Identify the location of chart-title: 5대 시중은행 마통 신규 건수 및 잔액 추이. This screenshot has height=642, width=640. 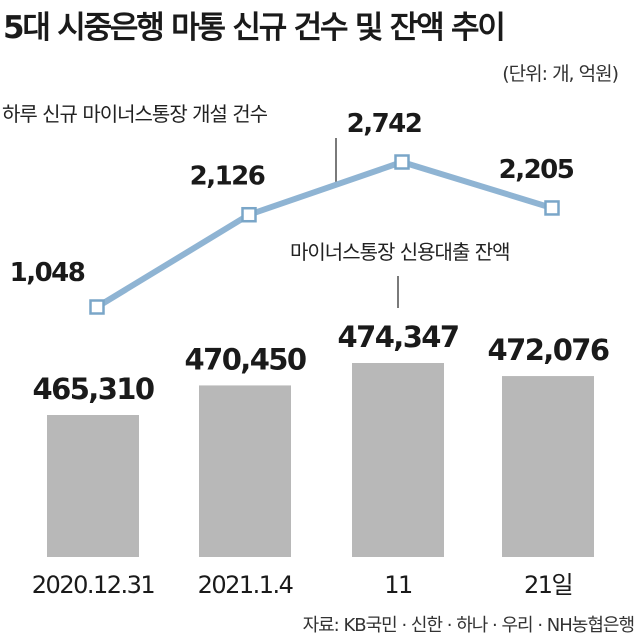
(253, 28).